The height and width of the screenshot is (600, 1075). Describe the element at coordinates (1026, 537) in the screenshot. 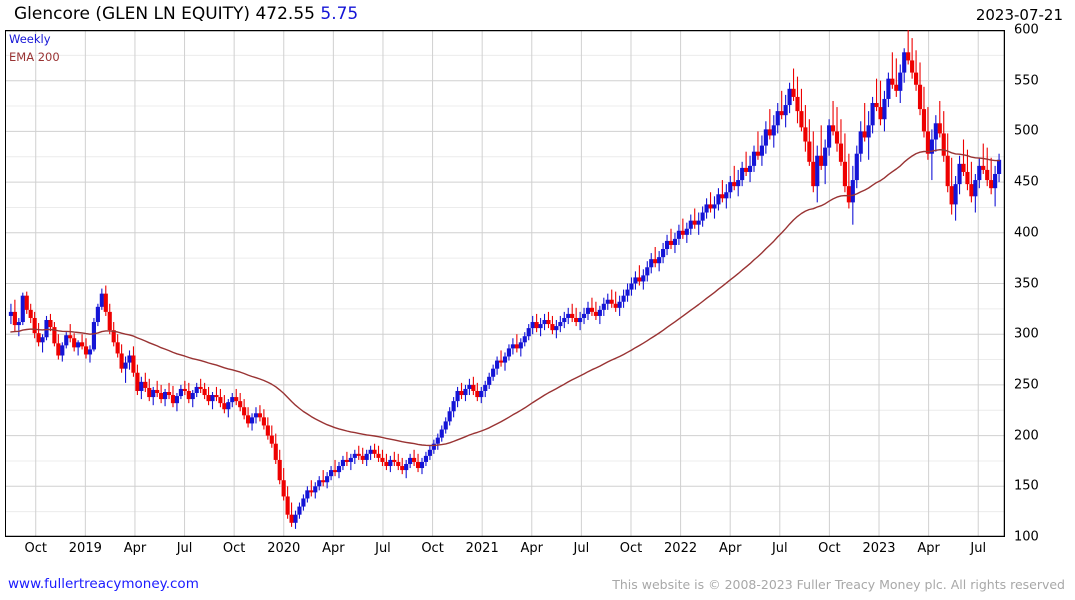

I see `y-axis-tick-100: 100` at that location.